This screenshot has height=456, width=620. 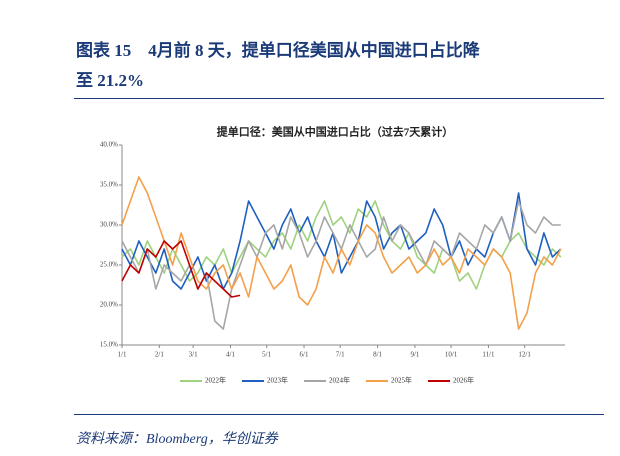 What do you see at coordinates (304, 355) in the screenshot?
I see `x-tick-label: 6/1` at bounding box center [304, 355].